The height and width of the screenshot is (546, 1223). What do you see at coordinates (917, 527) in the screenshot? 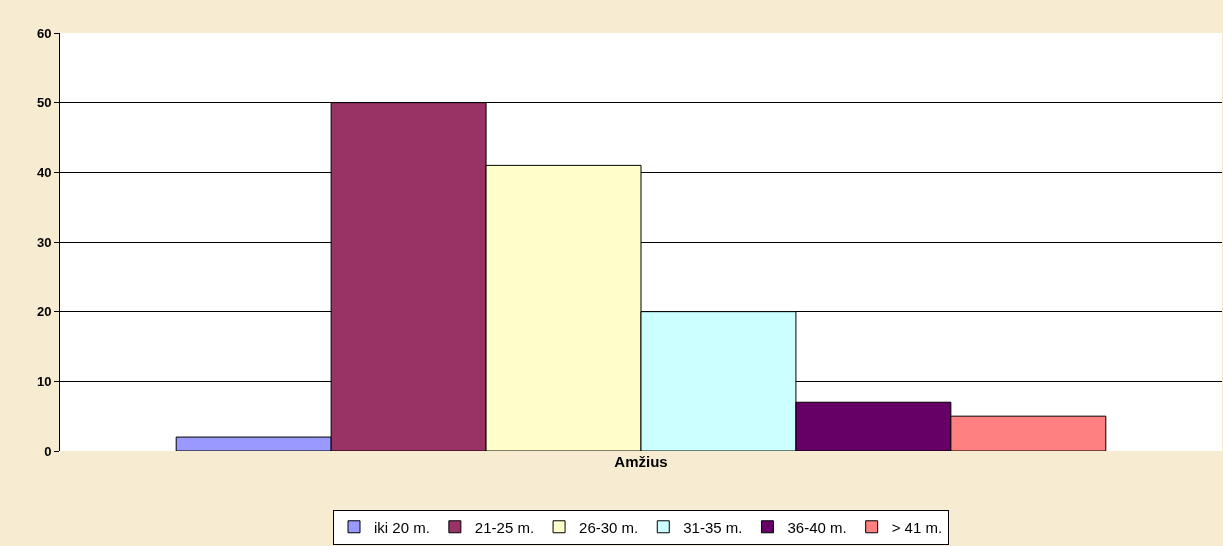
I see `legend-label: > 41 m.` at bounding box center [917, 527].